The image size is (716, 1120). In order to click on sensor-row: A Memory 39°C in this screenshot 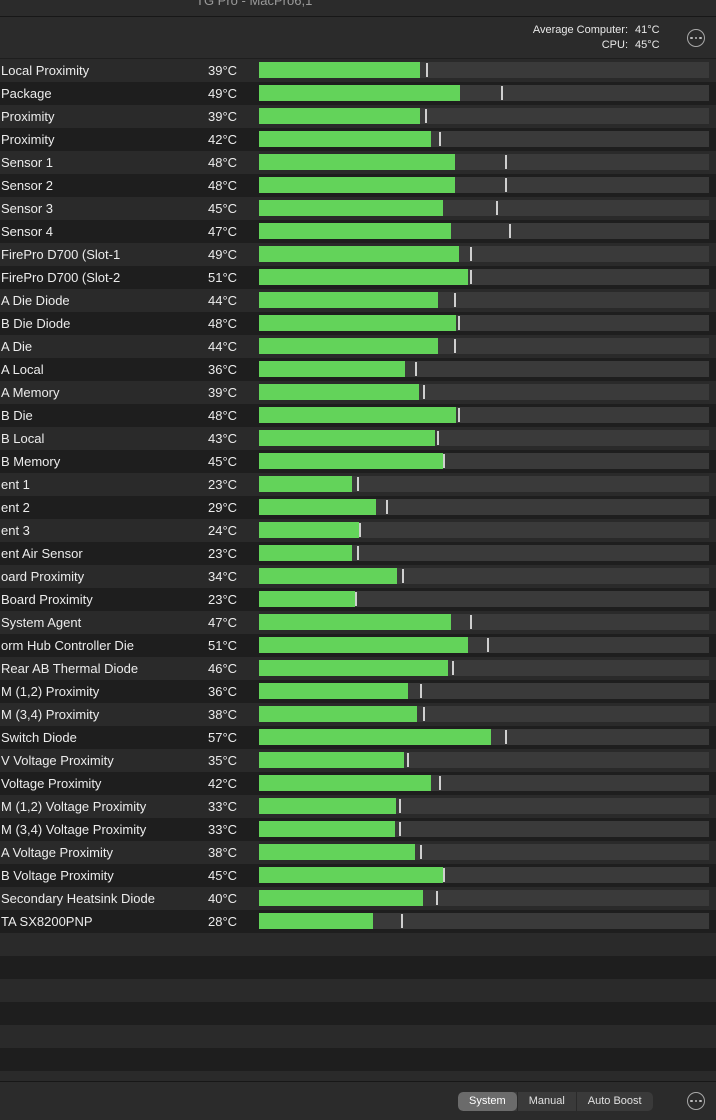, I will do `click(358, 392)`.